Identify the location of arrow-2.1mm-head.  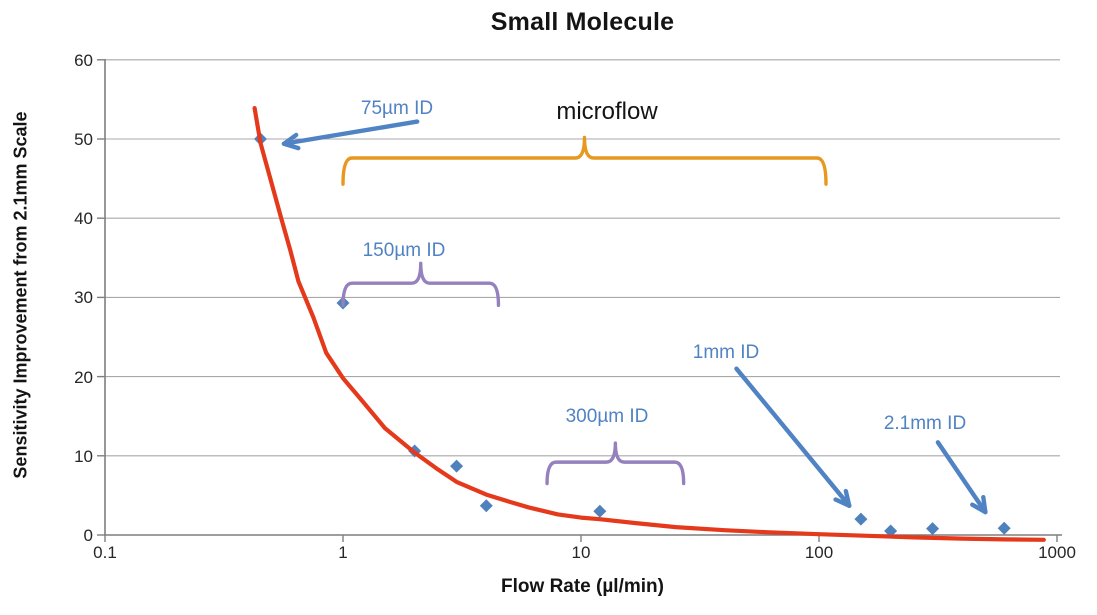
(979, 508).